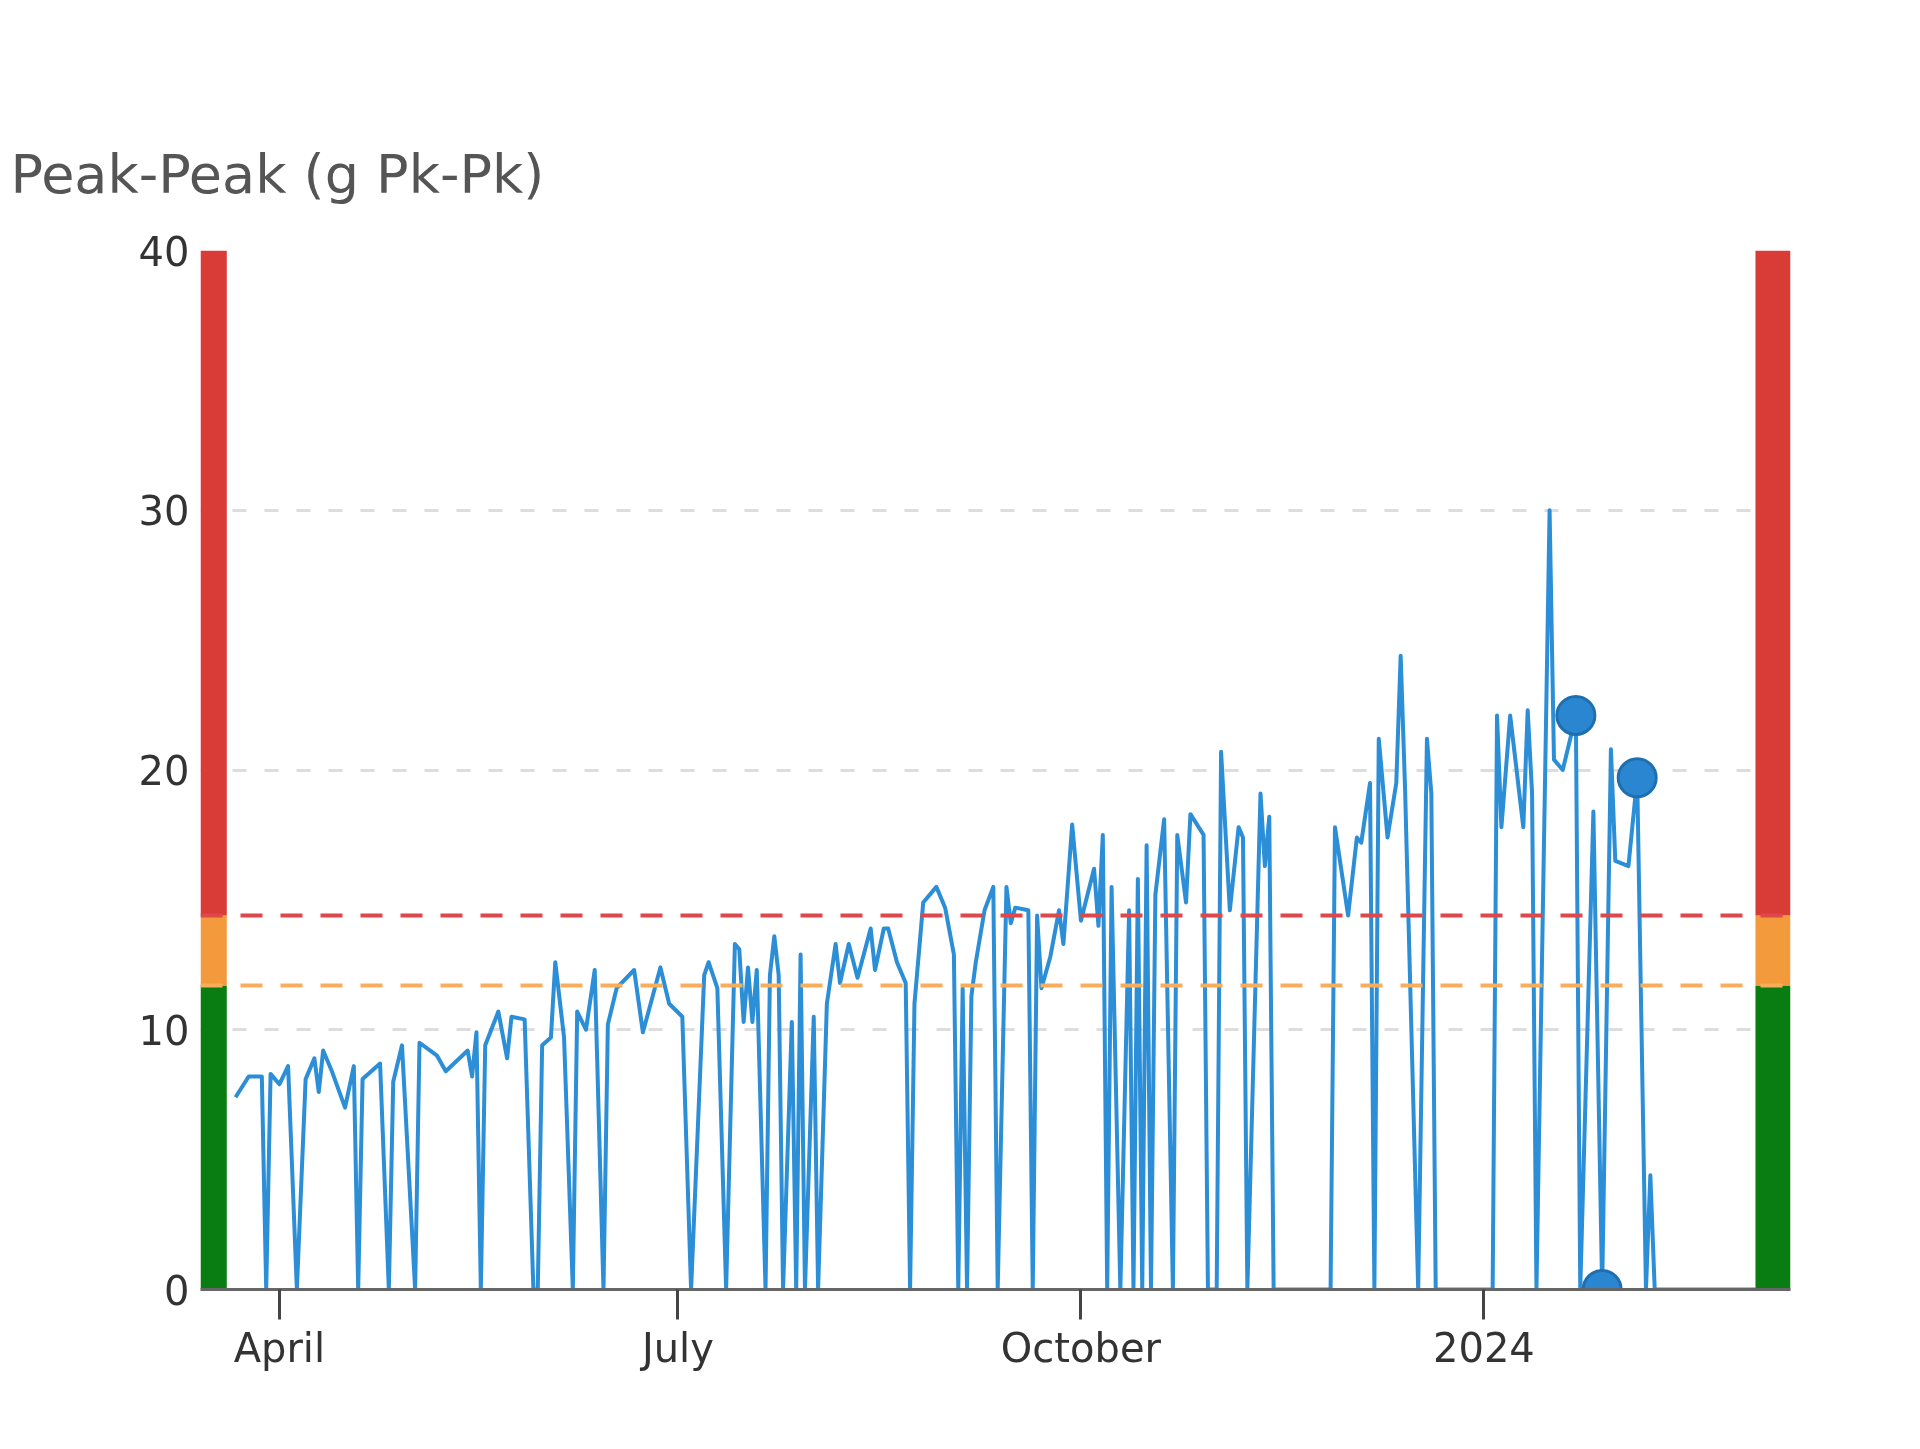 The width and height of the screenshot is (1920, 1449). Describe the element at coordinates (676, 1347) in the screenshot. I see `x-tick-label: July` at that location.